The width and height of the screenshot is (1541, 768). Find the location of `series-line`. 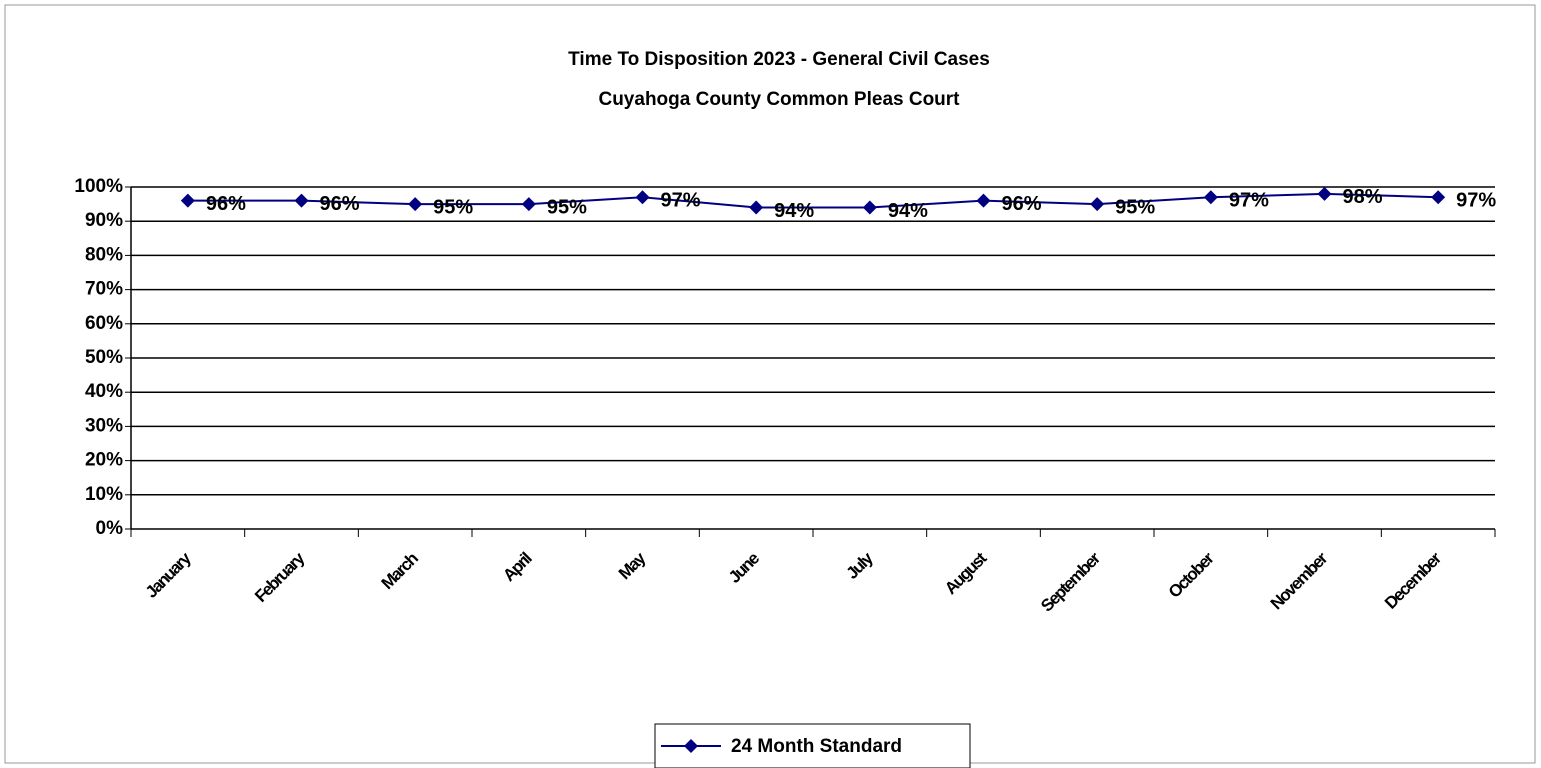

series-line is located at coordinates (813, 200).